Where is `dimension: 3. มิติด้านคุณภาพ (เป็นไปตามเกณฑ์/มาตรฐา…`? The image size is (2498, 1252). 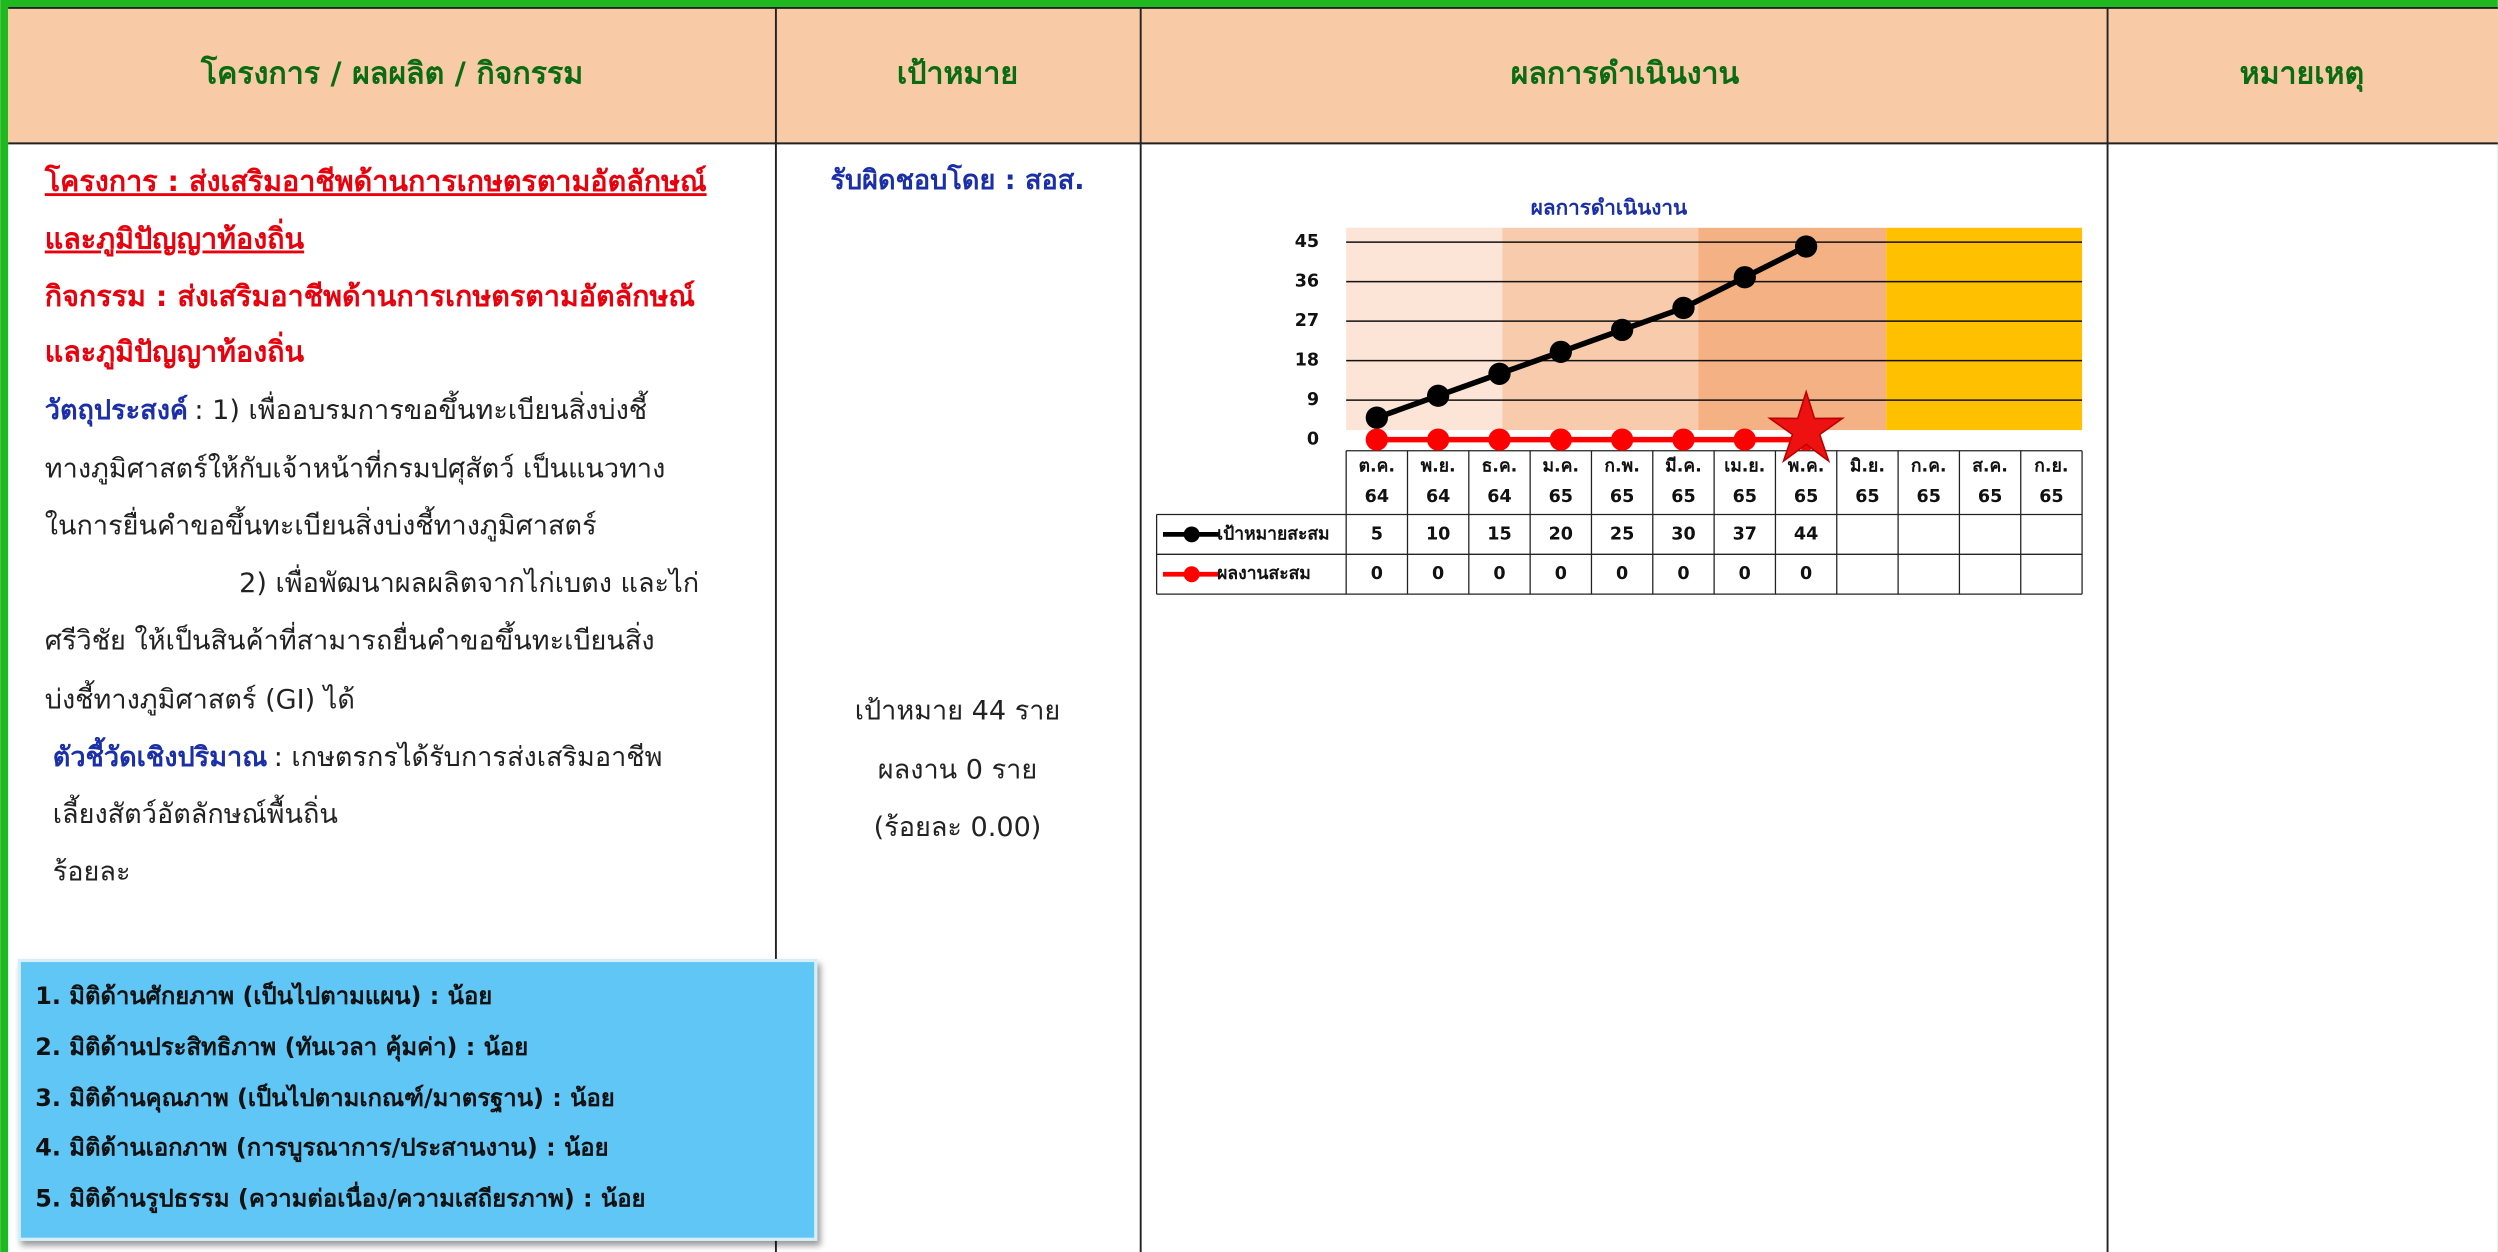 dimension: 3. มิติด้านคุณภาพ (เป็นไปตามเกณฑ์/มาตรฐา… is located at coordinates (325, 1098).